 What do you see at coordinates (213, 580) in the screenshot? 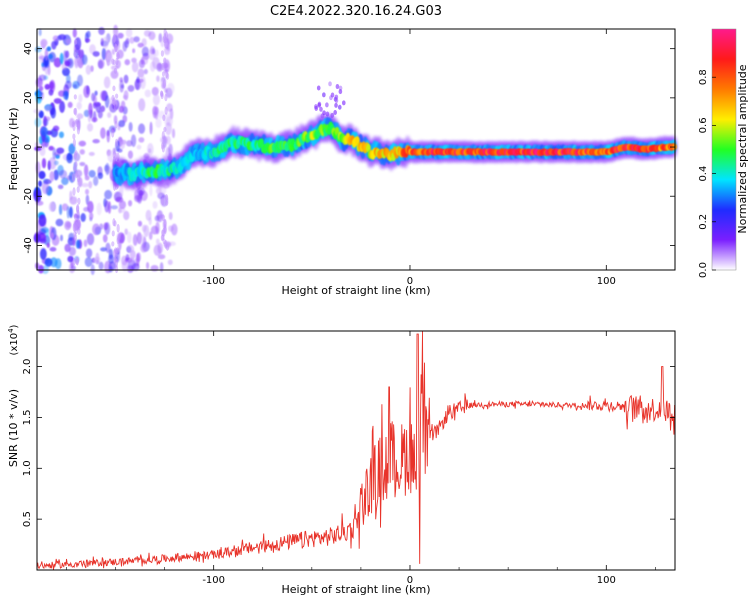
I see `snr-x-tick-label: -100` at bounding box center [213, 580].